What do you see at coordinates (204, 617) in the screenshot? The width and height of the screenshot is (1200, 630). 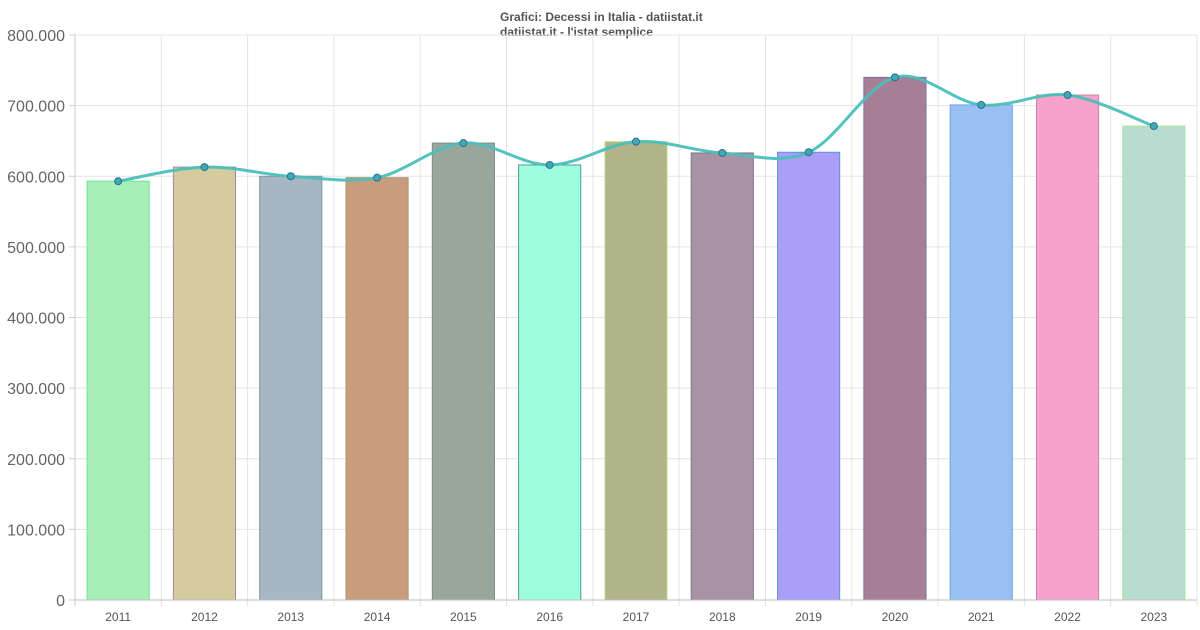 I see `x-tick-label: 2012` at bounding box center [204, 617].